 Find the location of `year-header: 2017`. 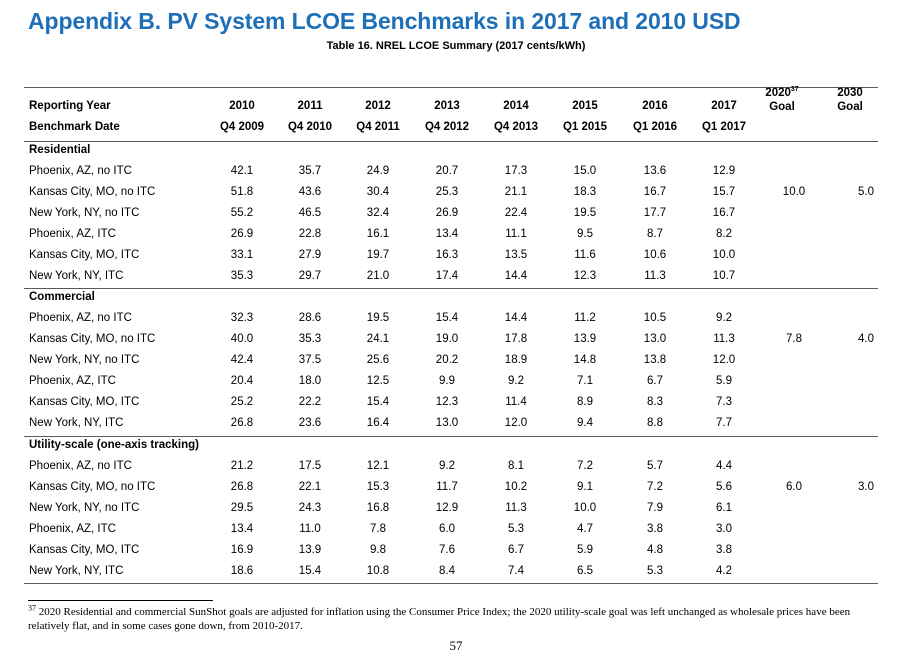

year-header: 2017 is located at coordinates (724, 106).